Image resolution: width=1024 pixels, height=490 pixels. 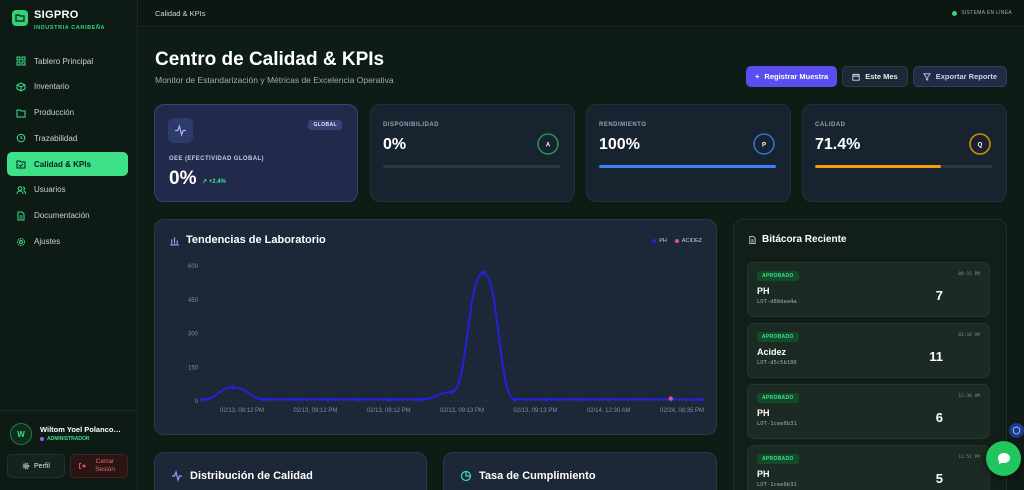 What do you see at coordinates (663, 241) in the screenshot?
I see `legend-label: PH` at bounding box center [663, 241].